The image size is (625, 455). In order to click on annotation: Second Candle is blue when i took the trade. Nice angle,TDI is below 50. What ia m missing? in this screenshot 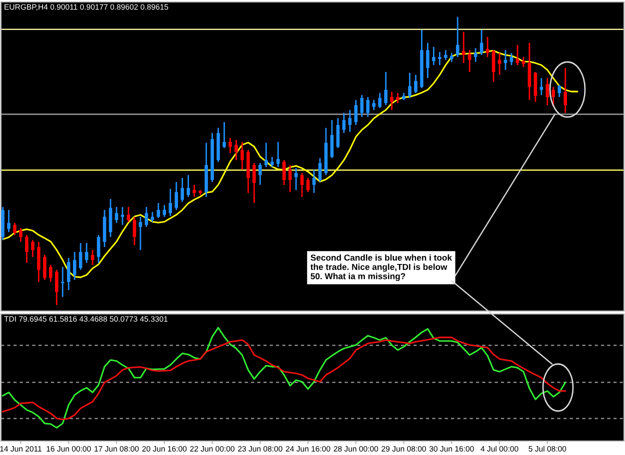, I will do `click(381, 267)`.